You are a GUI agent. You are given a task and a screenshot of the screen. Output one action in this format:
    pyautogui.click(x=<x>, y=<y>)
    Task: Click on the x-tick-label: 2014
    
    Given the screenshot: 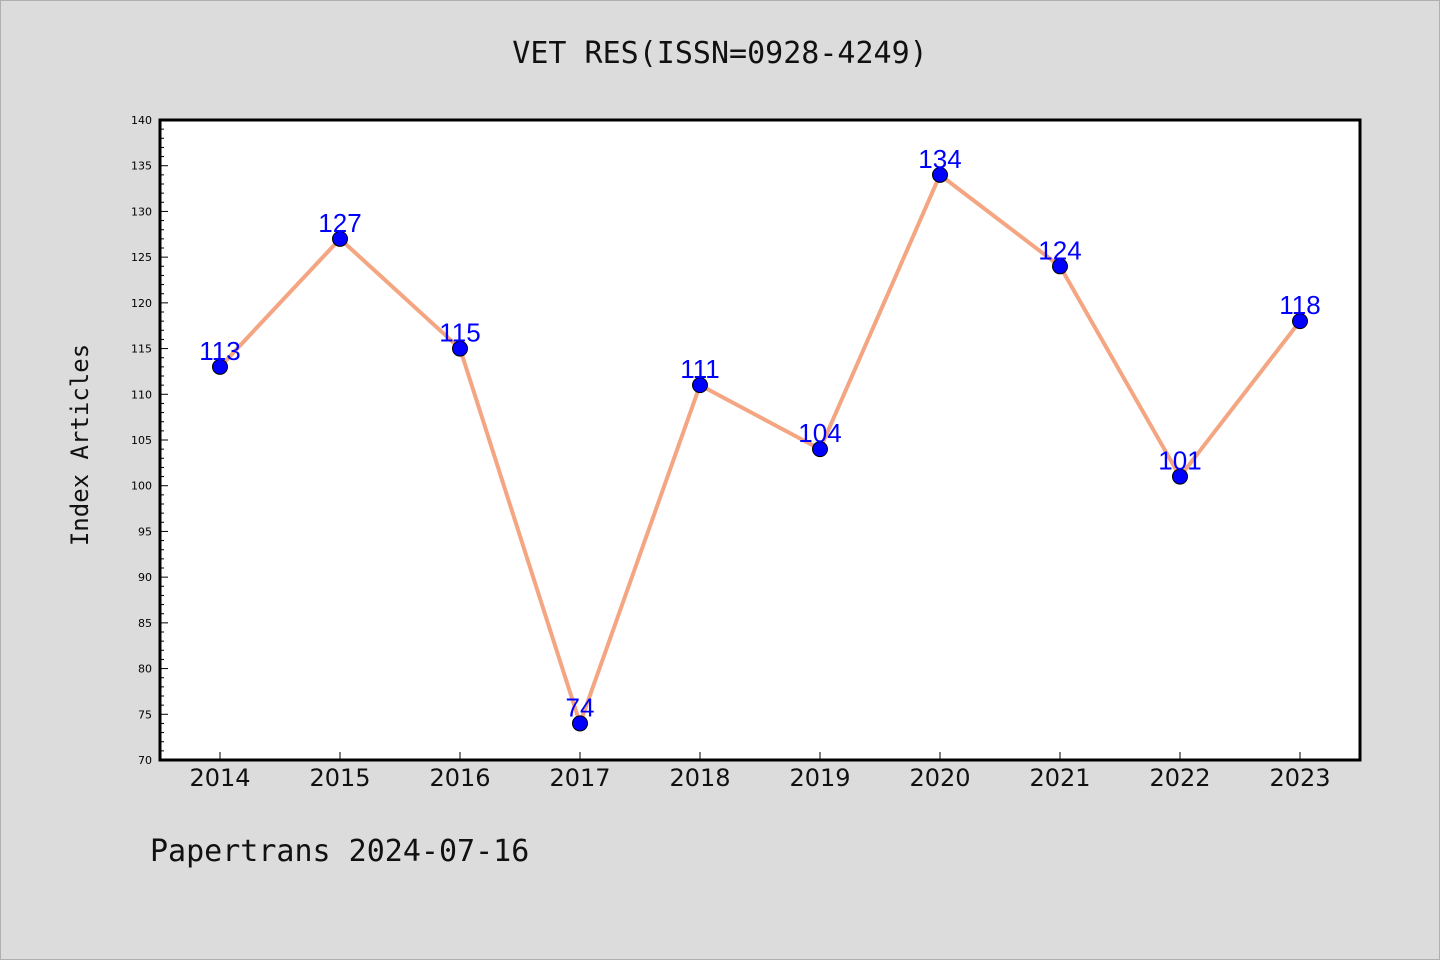 What is the action you would take?
    pyautogui.click(x=219, y=778)
    